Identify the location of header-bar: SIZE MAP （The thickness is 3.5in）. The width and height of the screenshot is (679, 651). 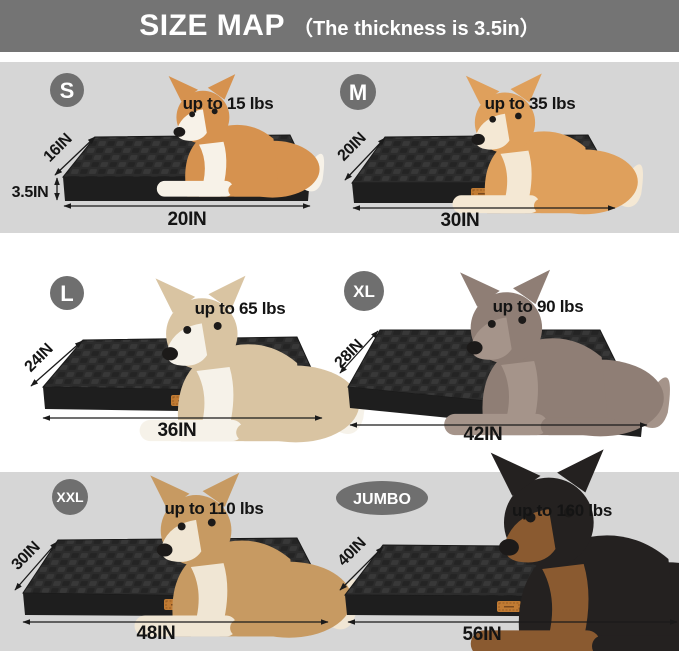
(339, 26).